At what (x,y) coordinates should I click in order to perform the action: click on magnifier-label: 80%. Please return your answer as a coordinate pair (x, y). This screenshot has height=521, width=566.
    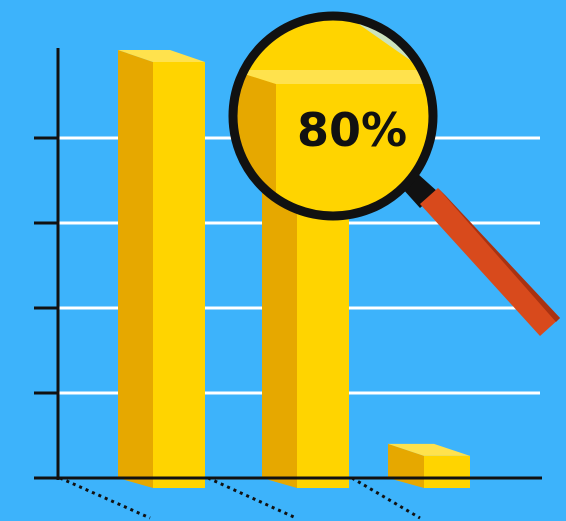
    Looking at the image, I should click on (352, 130).